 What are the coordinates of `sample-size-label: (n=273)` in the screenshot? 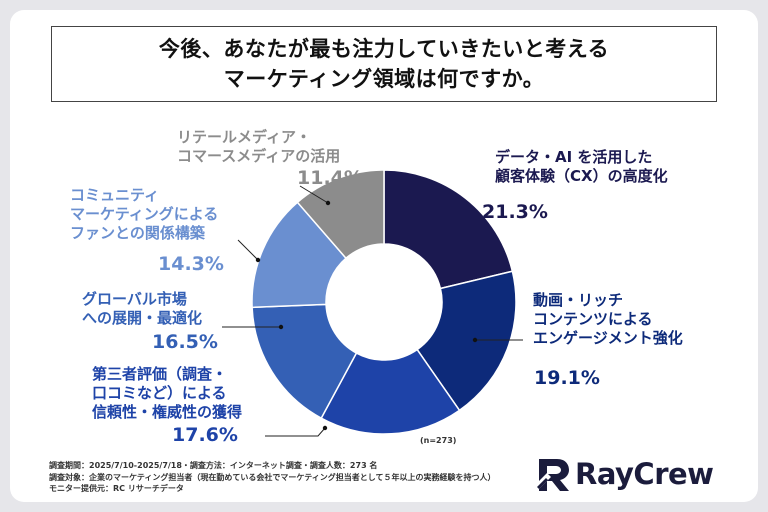 It's located at (438, 440).